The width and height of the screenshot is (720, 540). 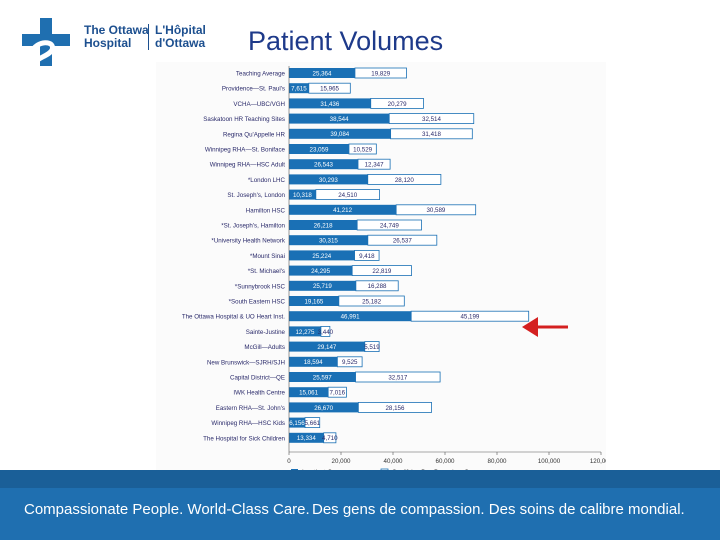 I want to click on day-procedure-value-label: 15,965, so click(x=329, y=89).